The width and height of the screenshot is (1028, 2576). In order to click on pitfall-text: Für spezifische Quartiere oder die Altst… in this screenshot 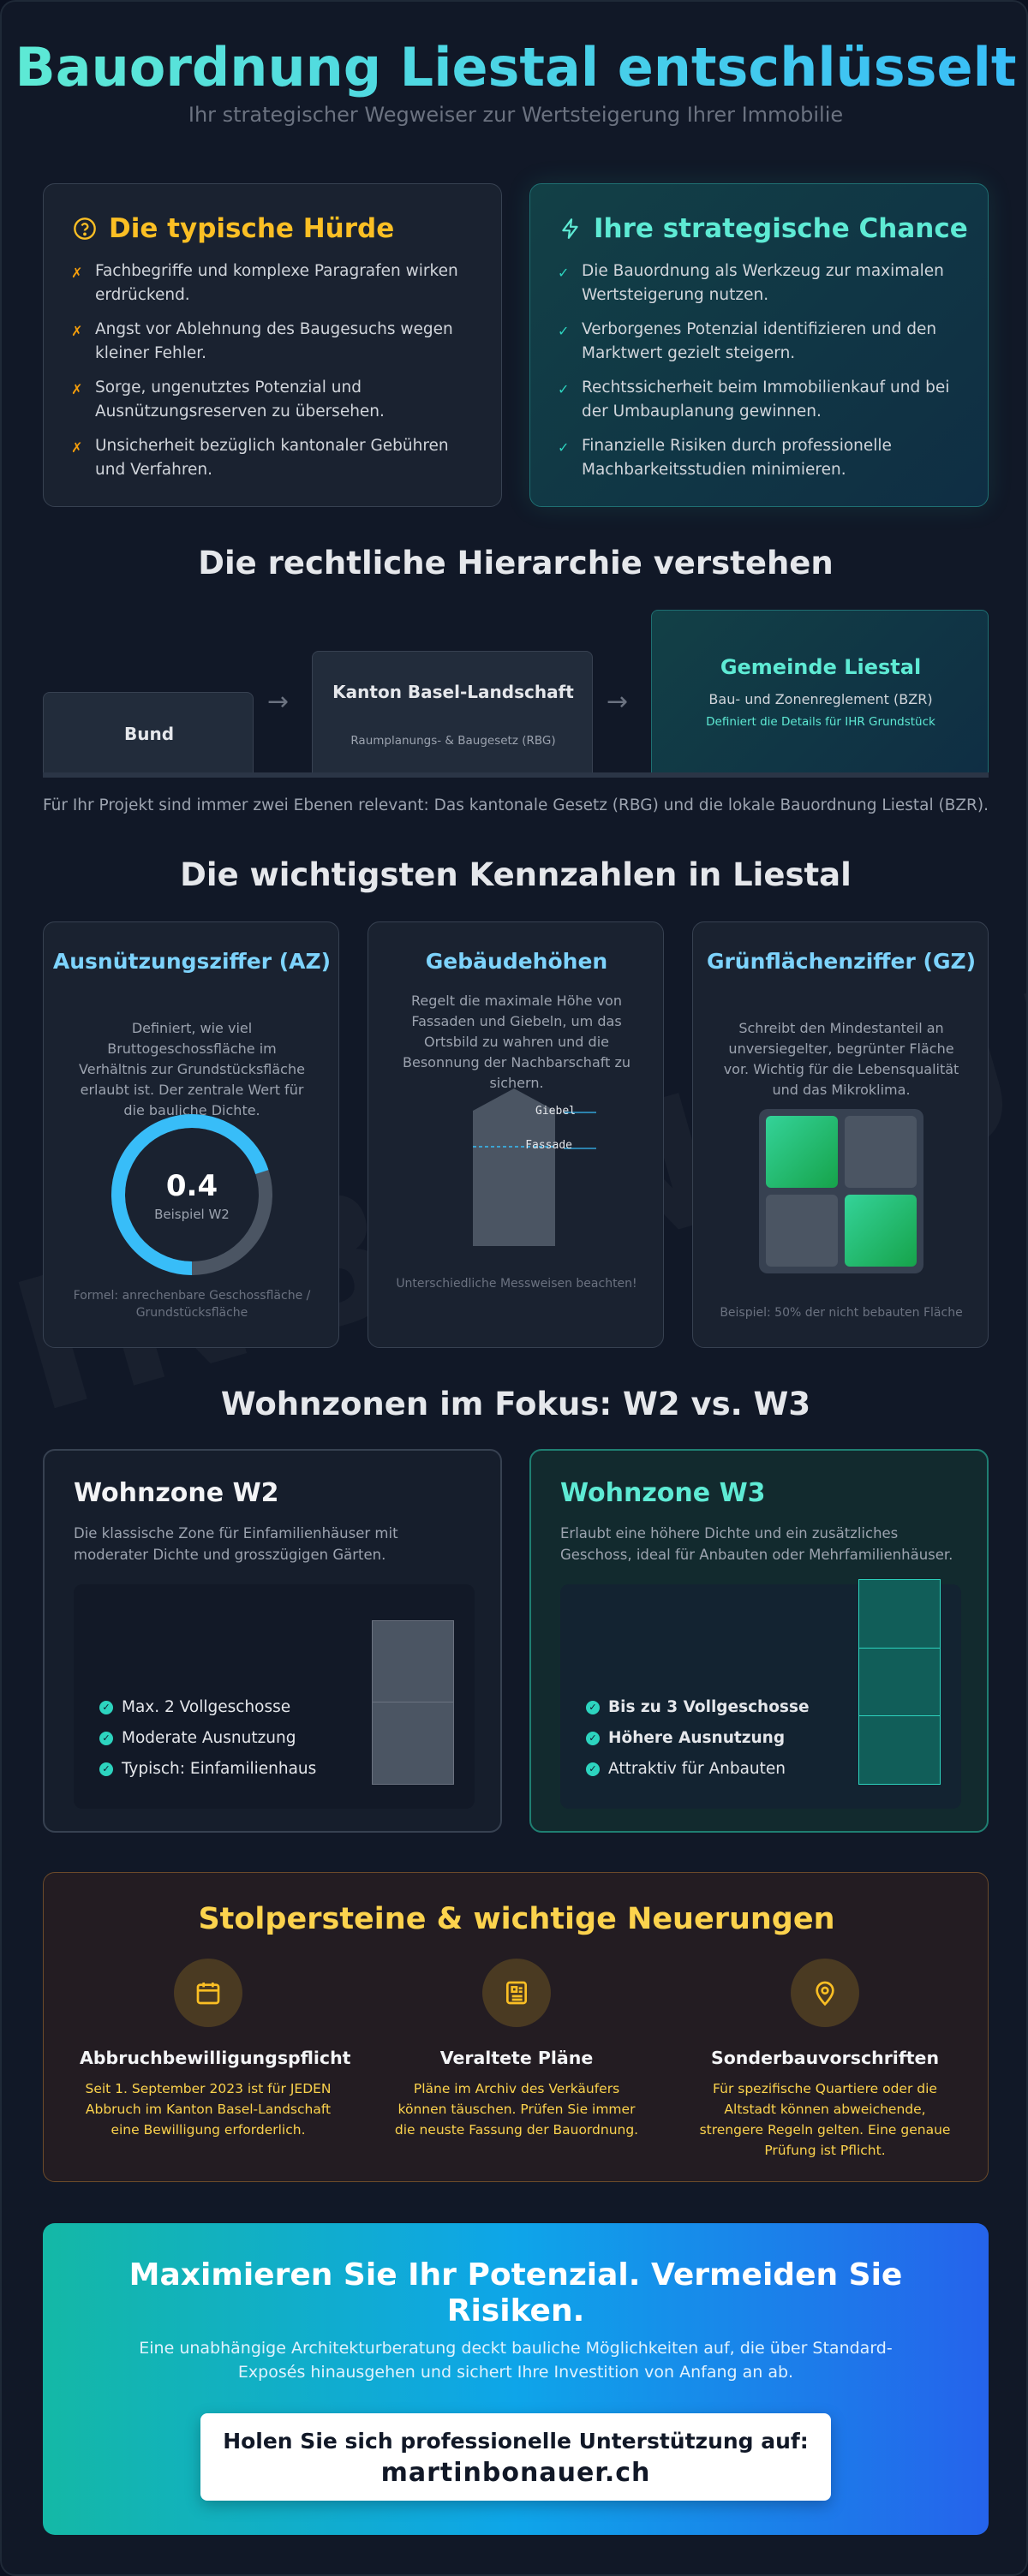, I will do `click(825, 2119)`.